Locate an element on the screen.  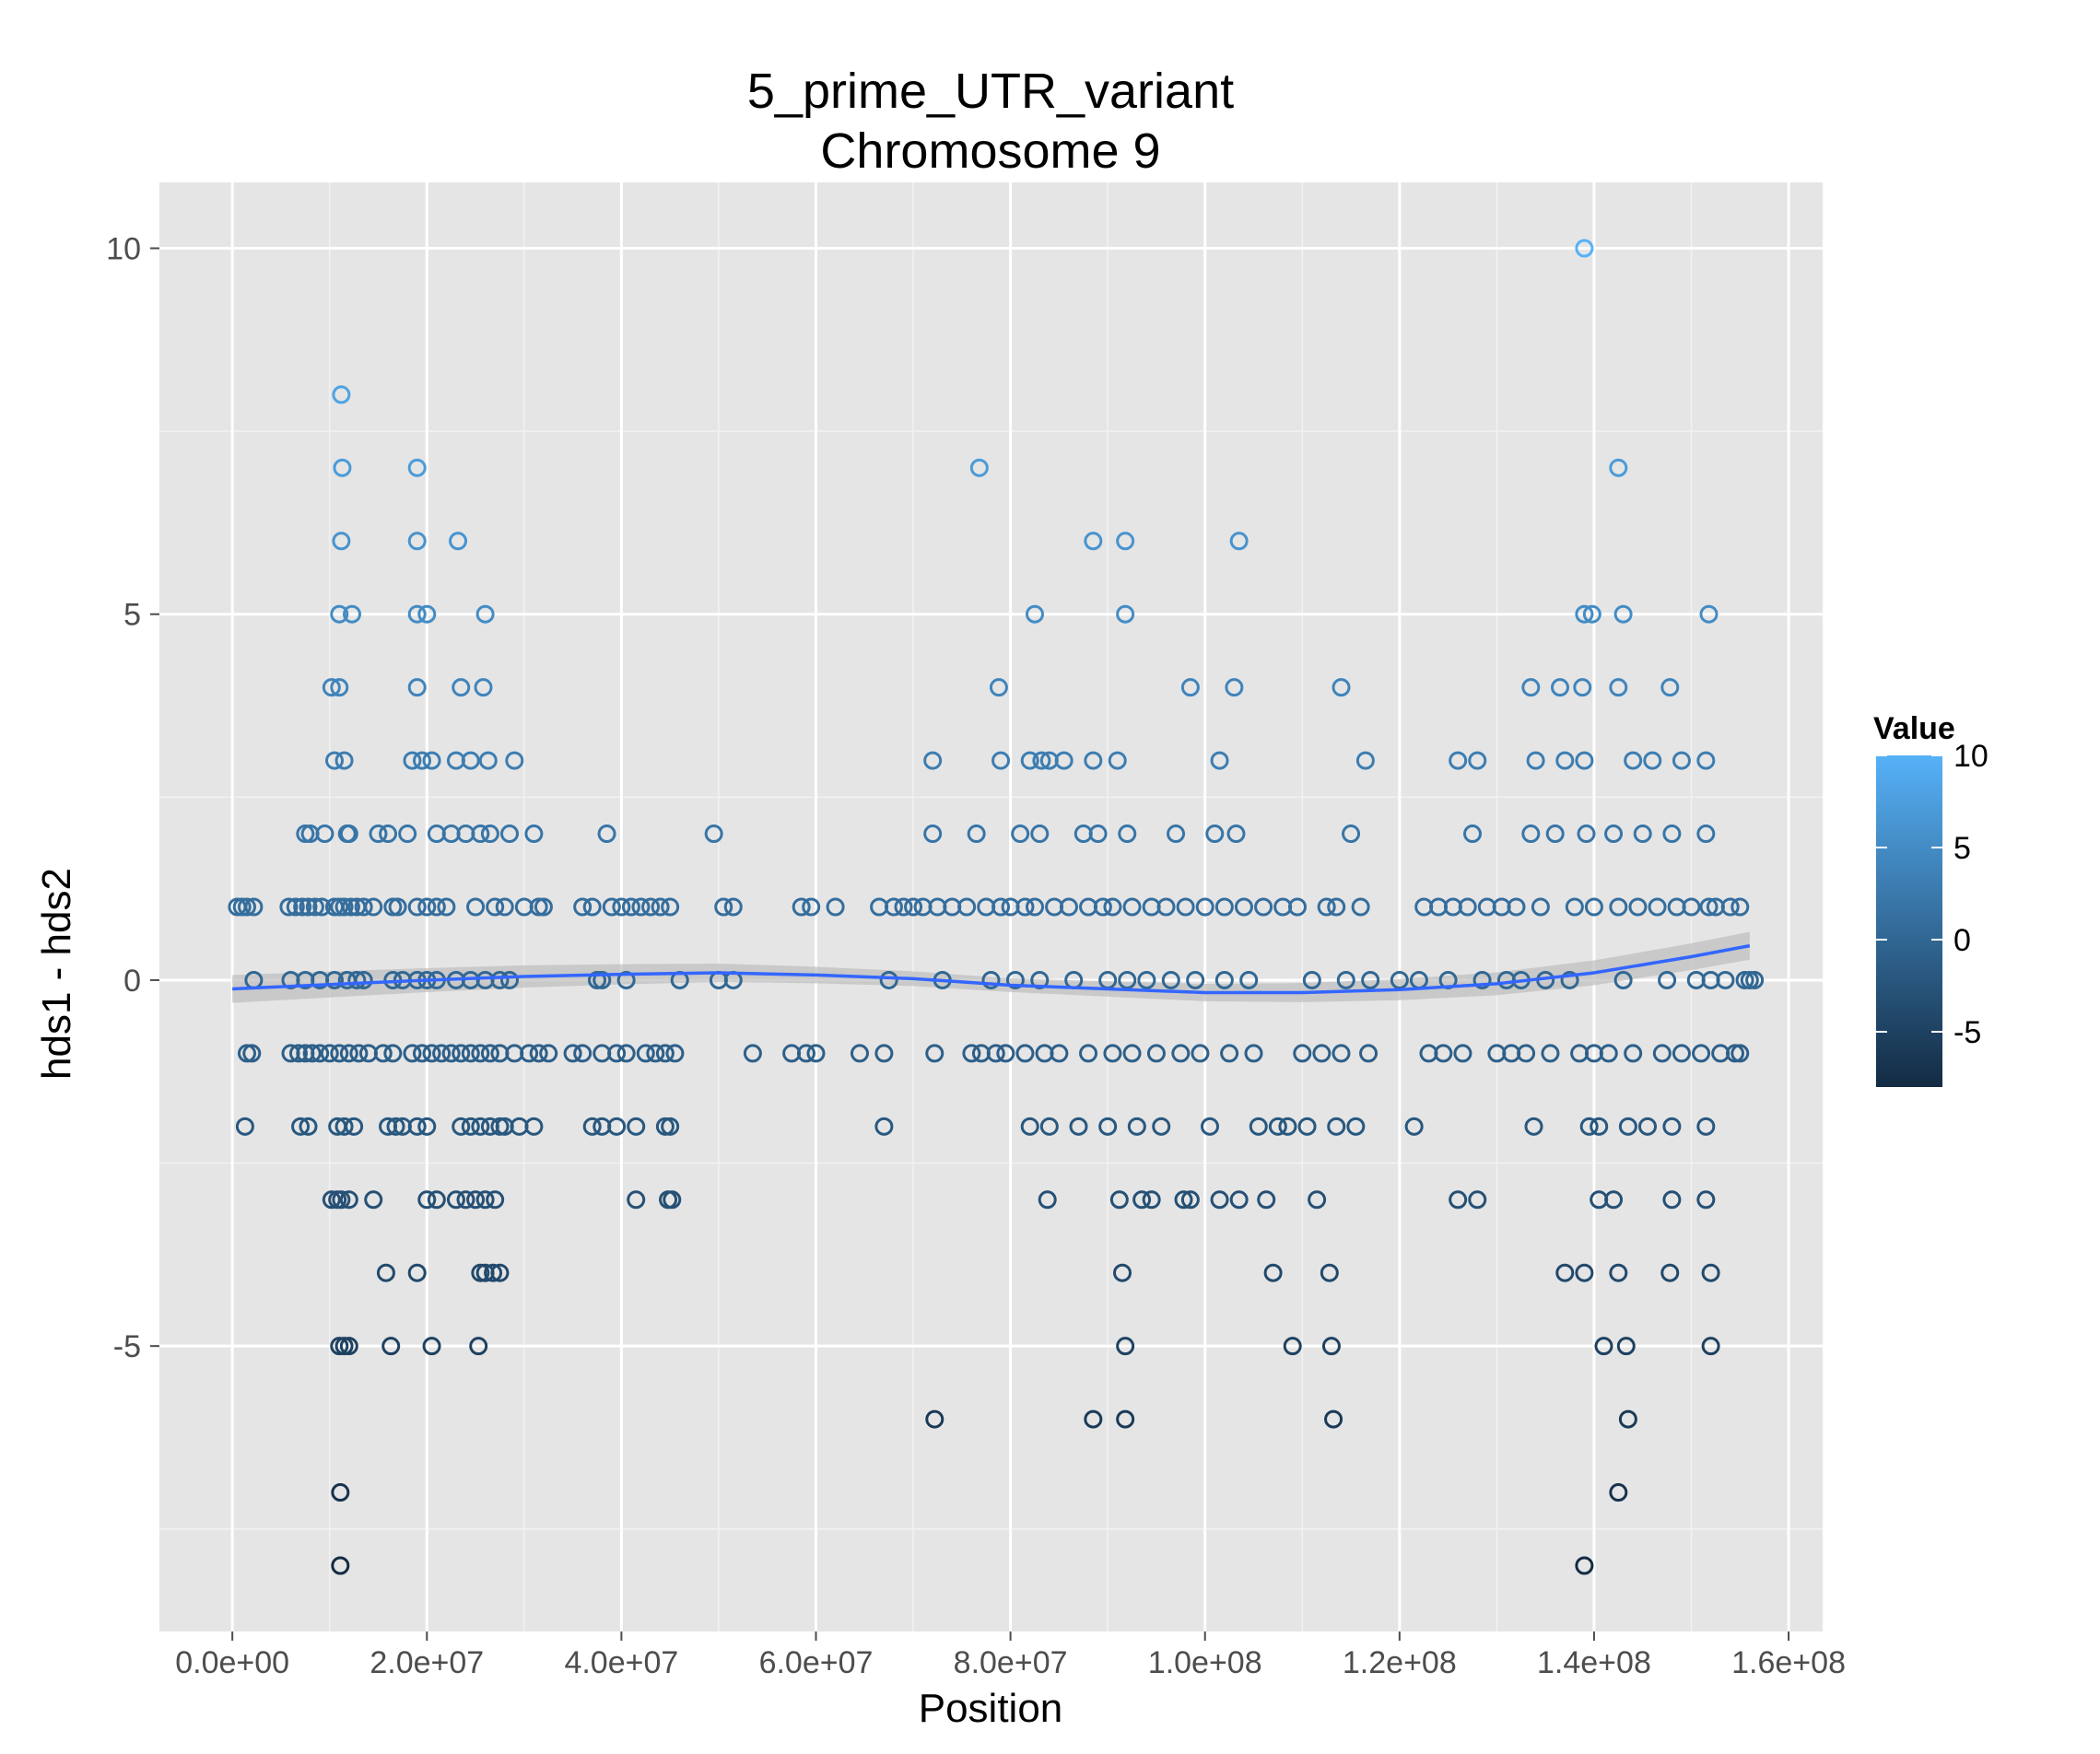
legend-tick-label: 10 is located at coordinates (1971, 756).